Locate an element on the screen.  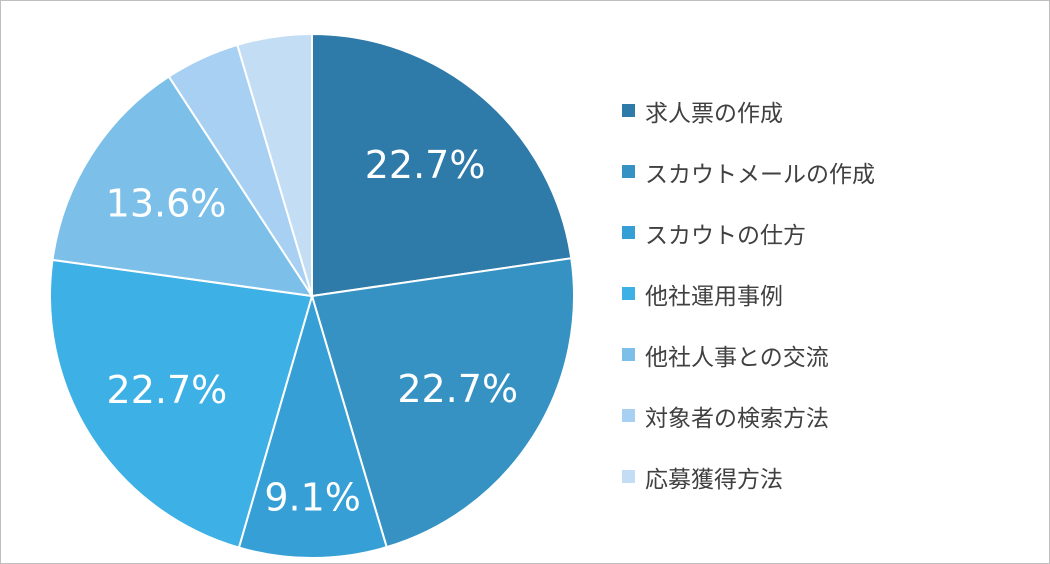
data-label-5: 13.6% is located at coordinates (166, 203).